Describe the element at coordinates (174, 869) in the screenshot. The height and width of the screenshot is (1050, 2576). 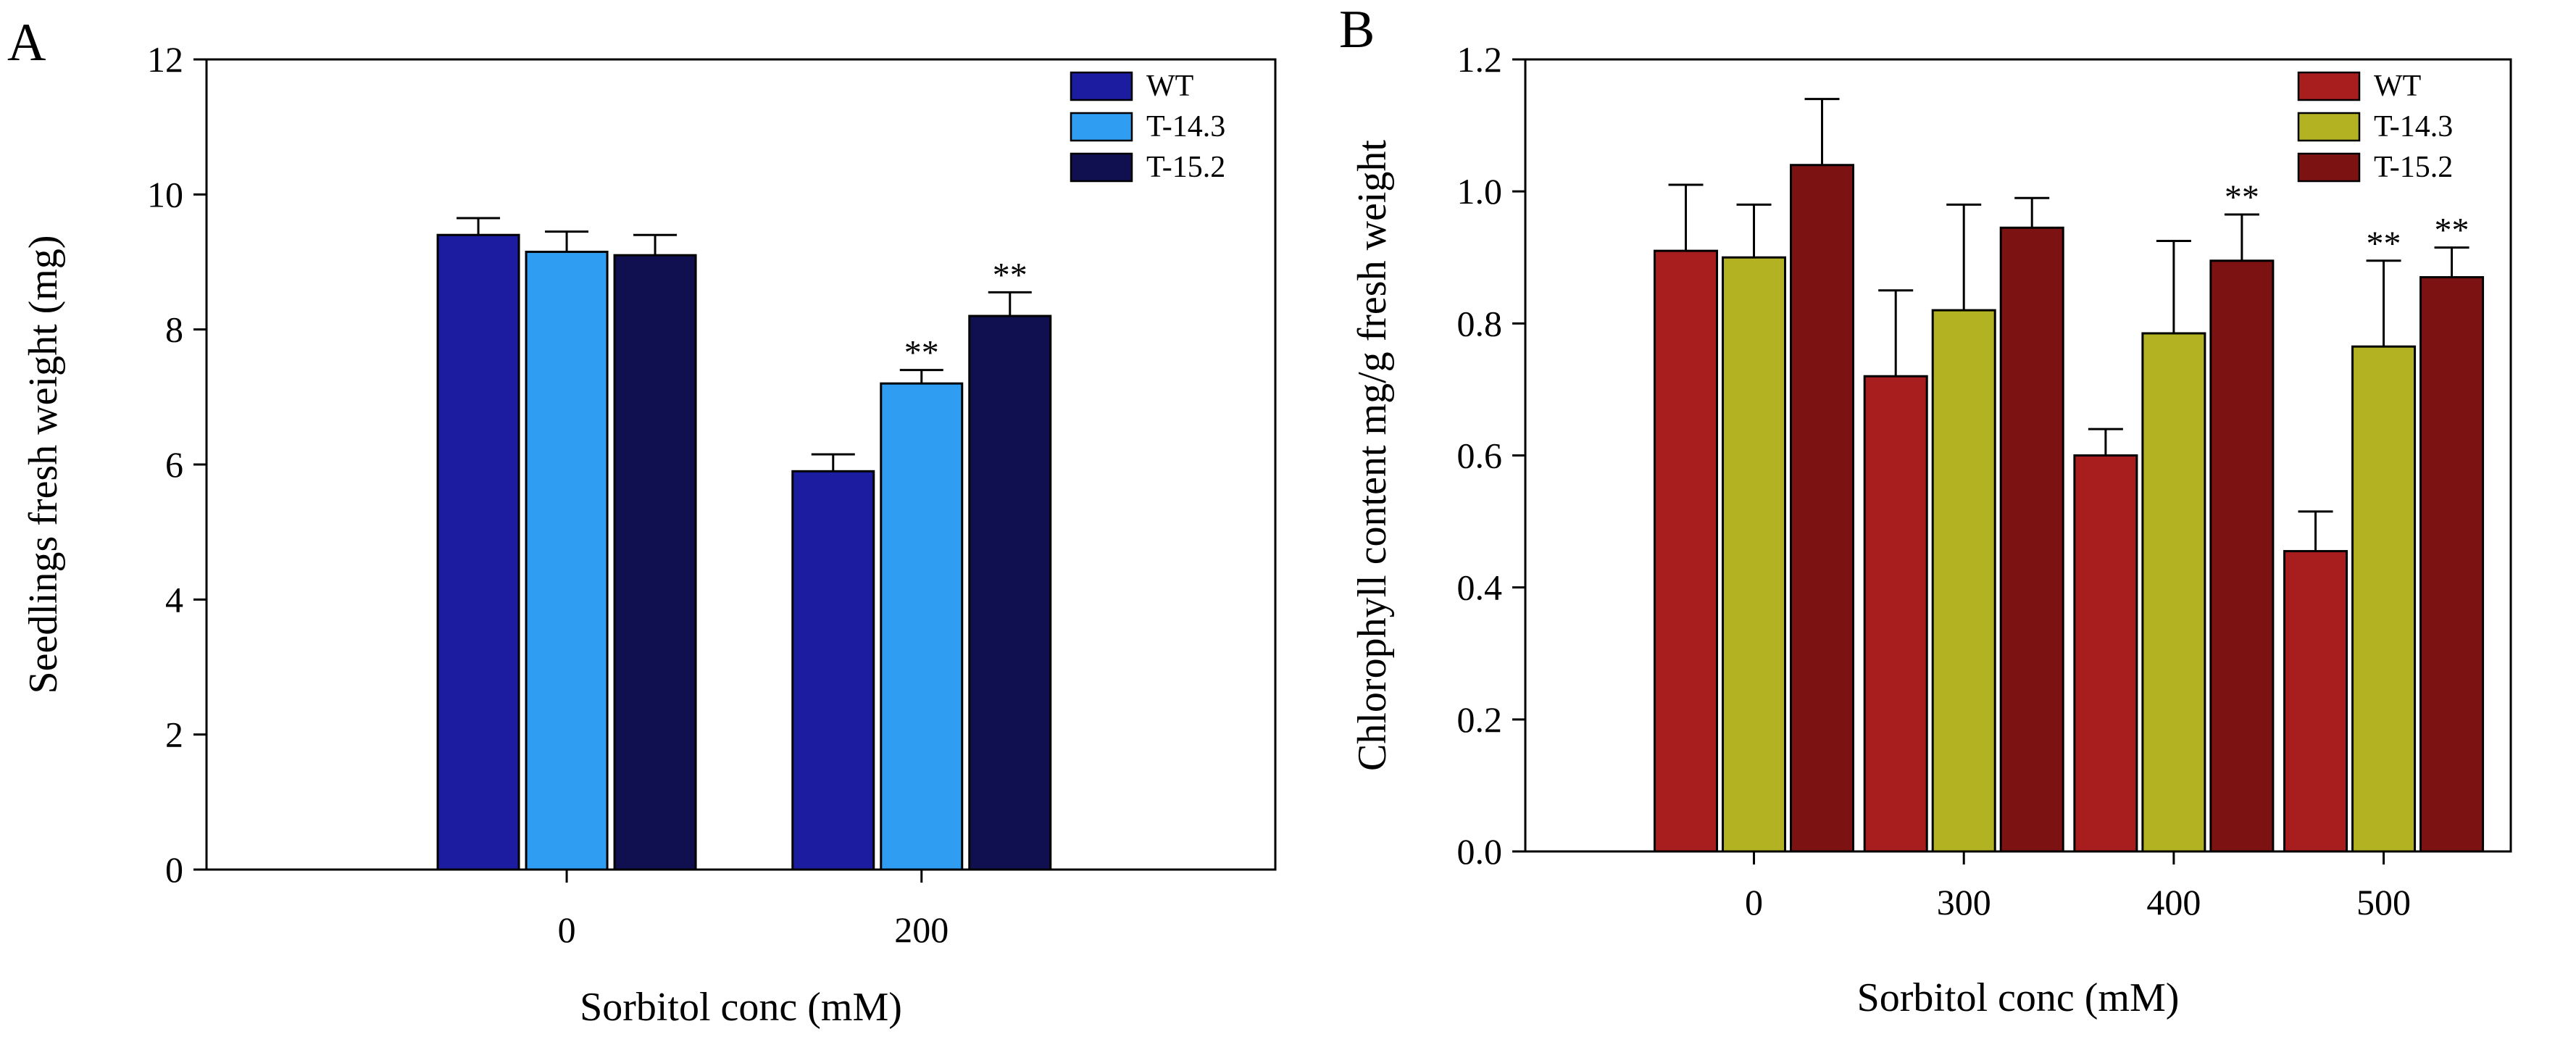
I see `y-tick-label: 0` at that location.